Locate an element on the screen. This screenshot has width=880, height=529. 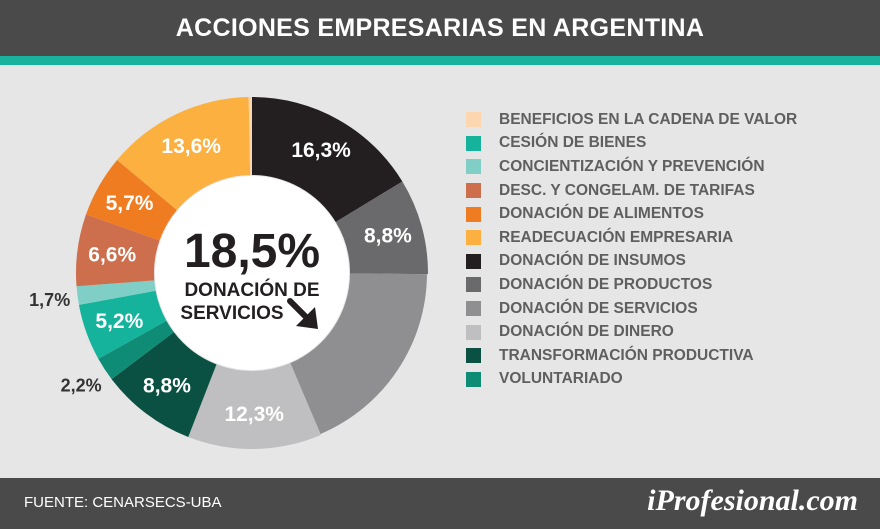
legend-item: DONACIÓN DE ALIMENTOS is located at coordinates (631, 214).